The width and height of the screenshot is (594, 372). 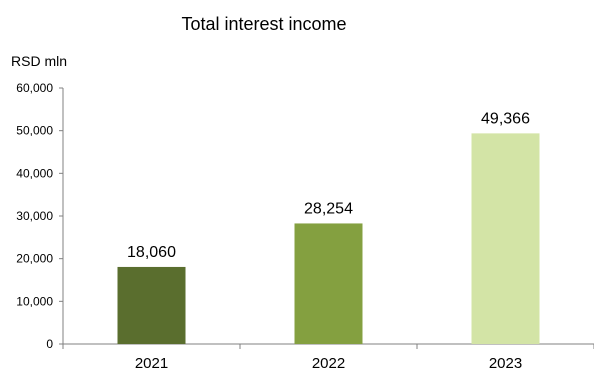 I want to click on y-tick-label: 10,000, so click(x=34, y=301).